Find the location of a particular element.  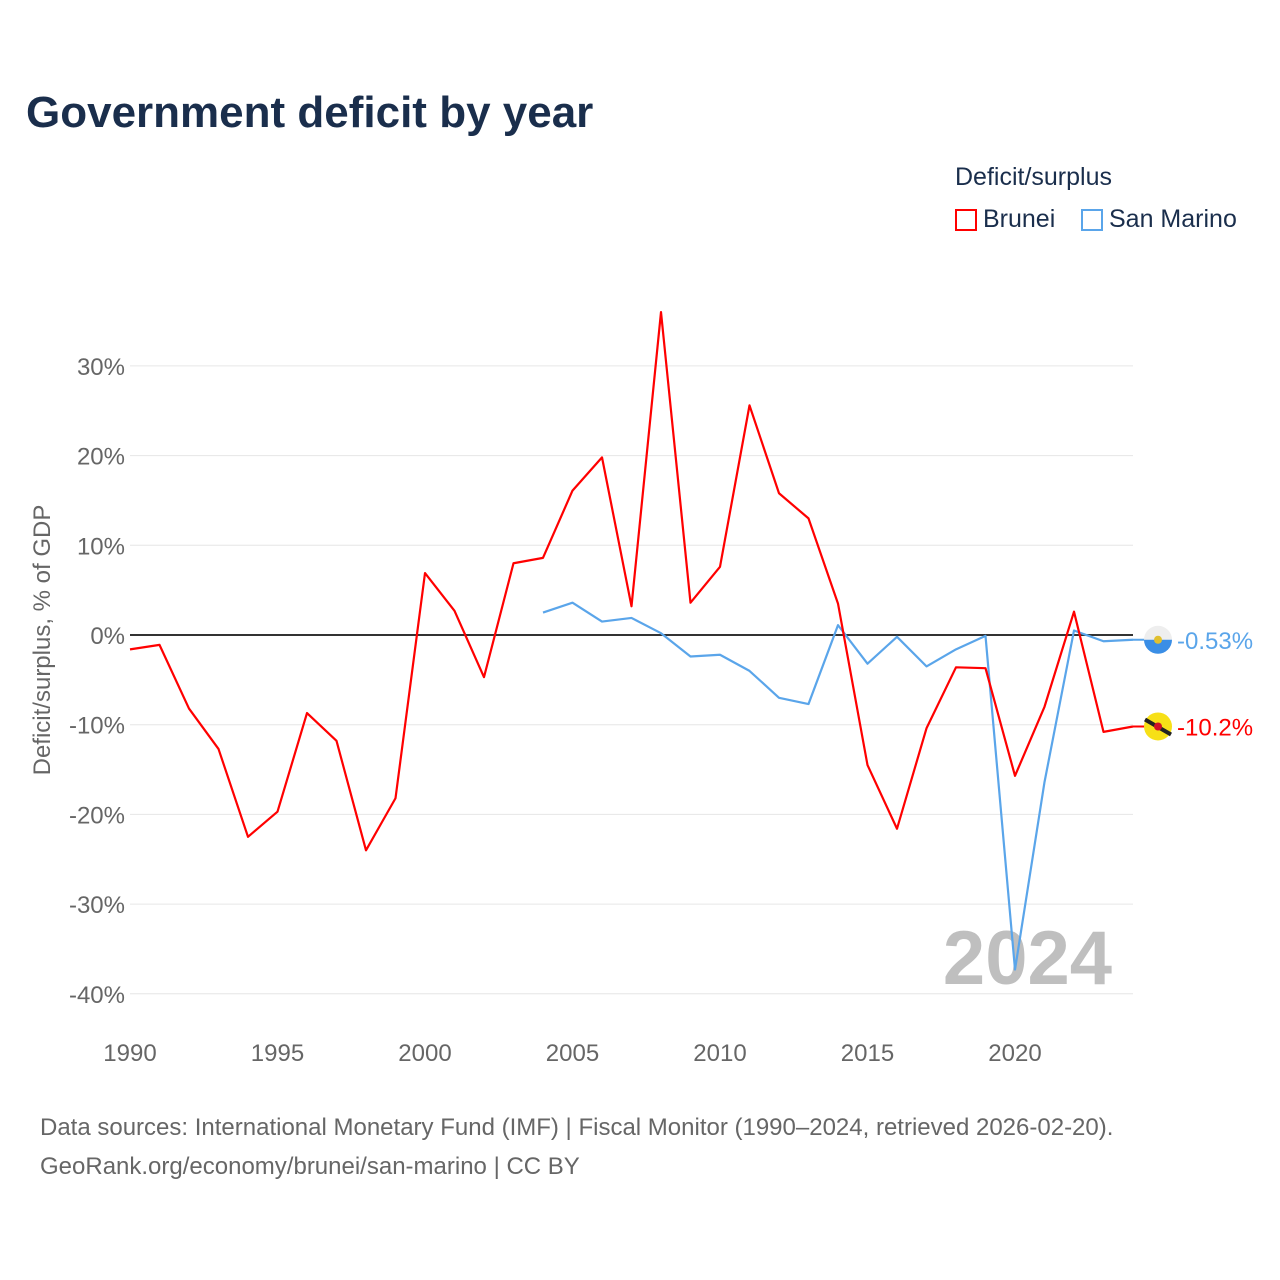

legend-item-brunei: Brunei is located at coordinates (1005, 219).